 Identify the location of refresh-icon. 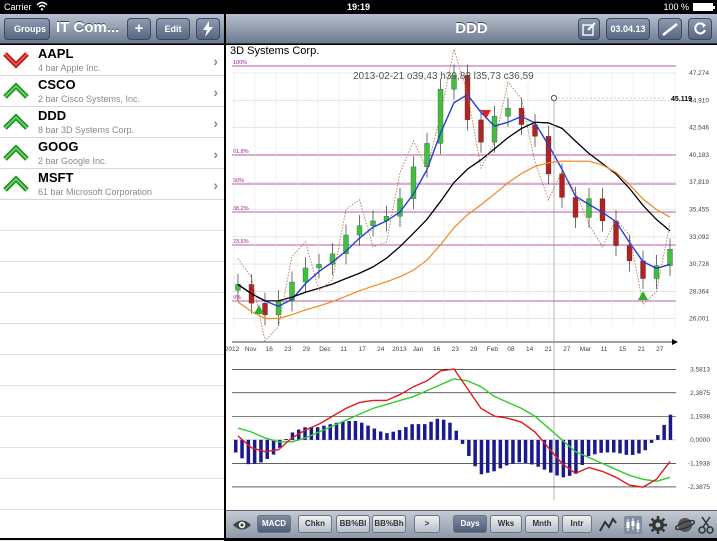
(700, 28).